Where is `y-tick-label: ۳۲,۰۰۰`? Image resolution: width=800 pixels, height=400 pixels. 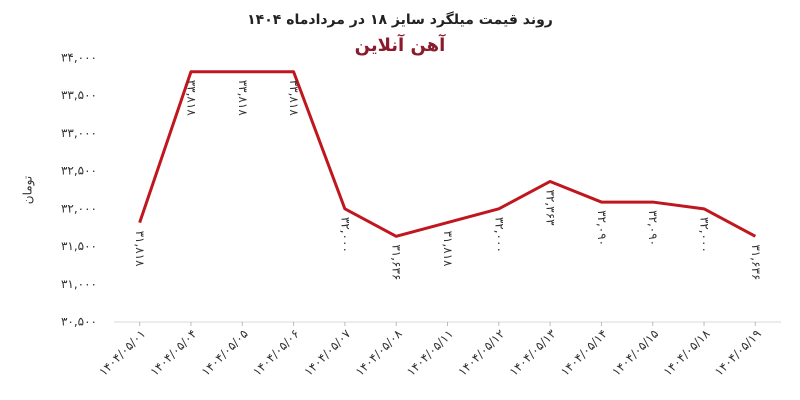 y-tick-label: ۳۲,۰۰۰ is located at coordinates (79, 208).